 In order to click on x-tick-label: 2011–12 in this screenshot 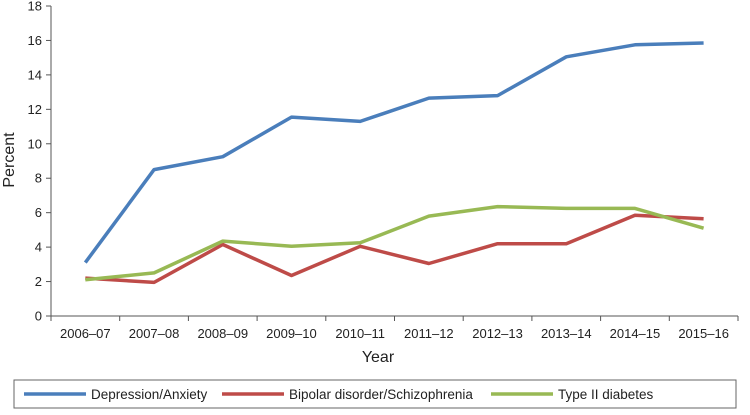, I will do `click(429, 333)`.